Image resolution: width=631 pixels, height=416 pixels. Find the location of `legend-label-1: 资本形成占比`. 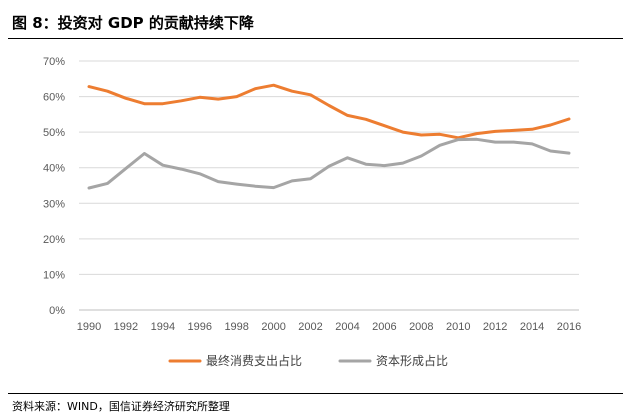

legend-label-1: 资本形成占比 is located at coordinates (412, 360).